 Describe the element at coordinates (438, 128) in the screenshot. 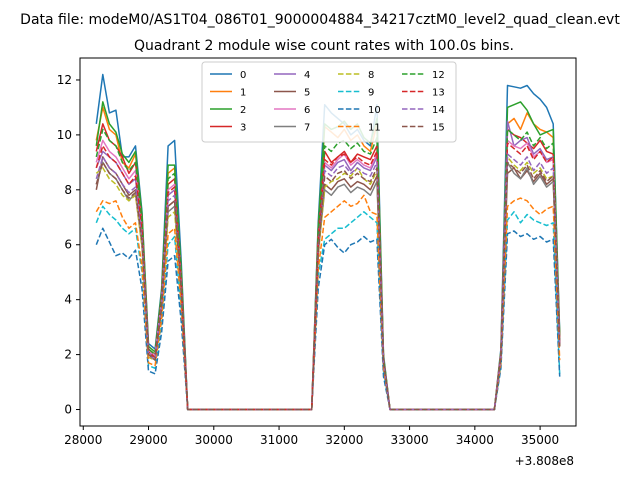

I see `legend-label-15: 15` at that location.